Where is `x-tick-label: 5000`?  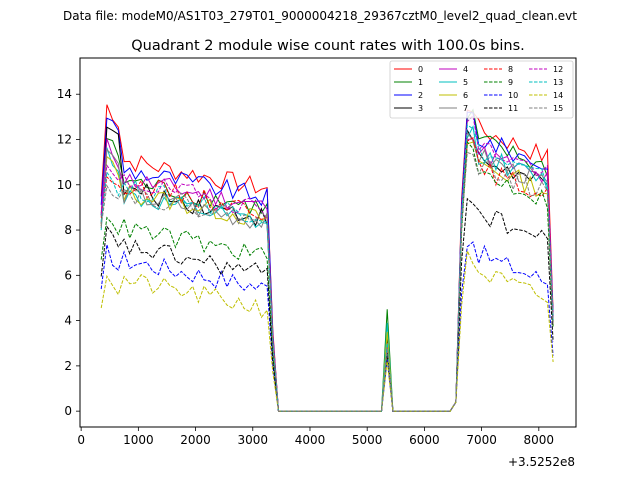 x-tick-label: 5000 is located at coordinates (367, 440).